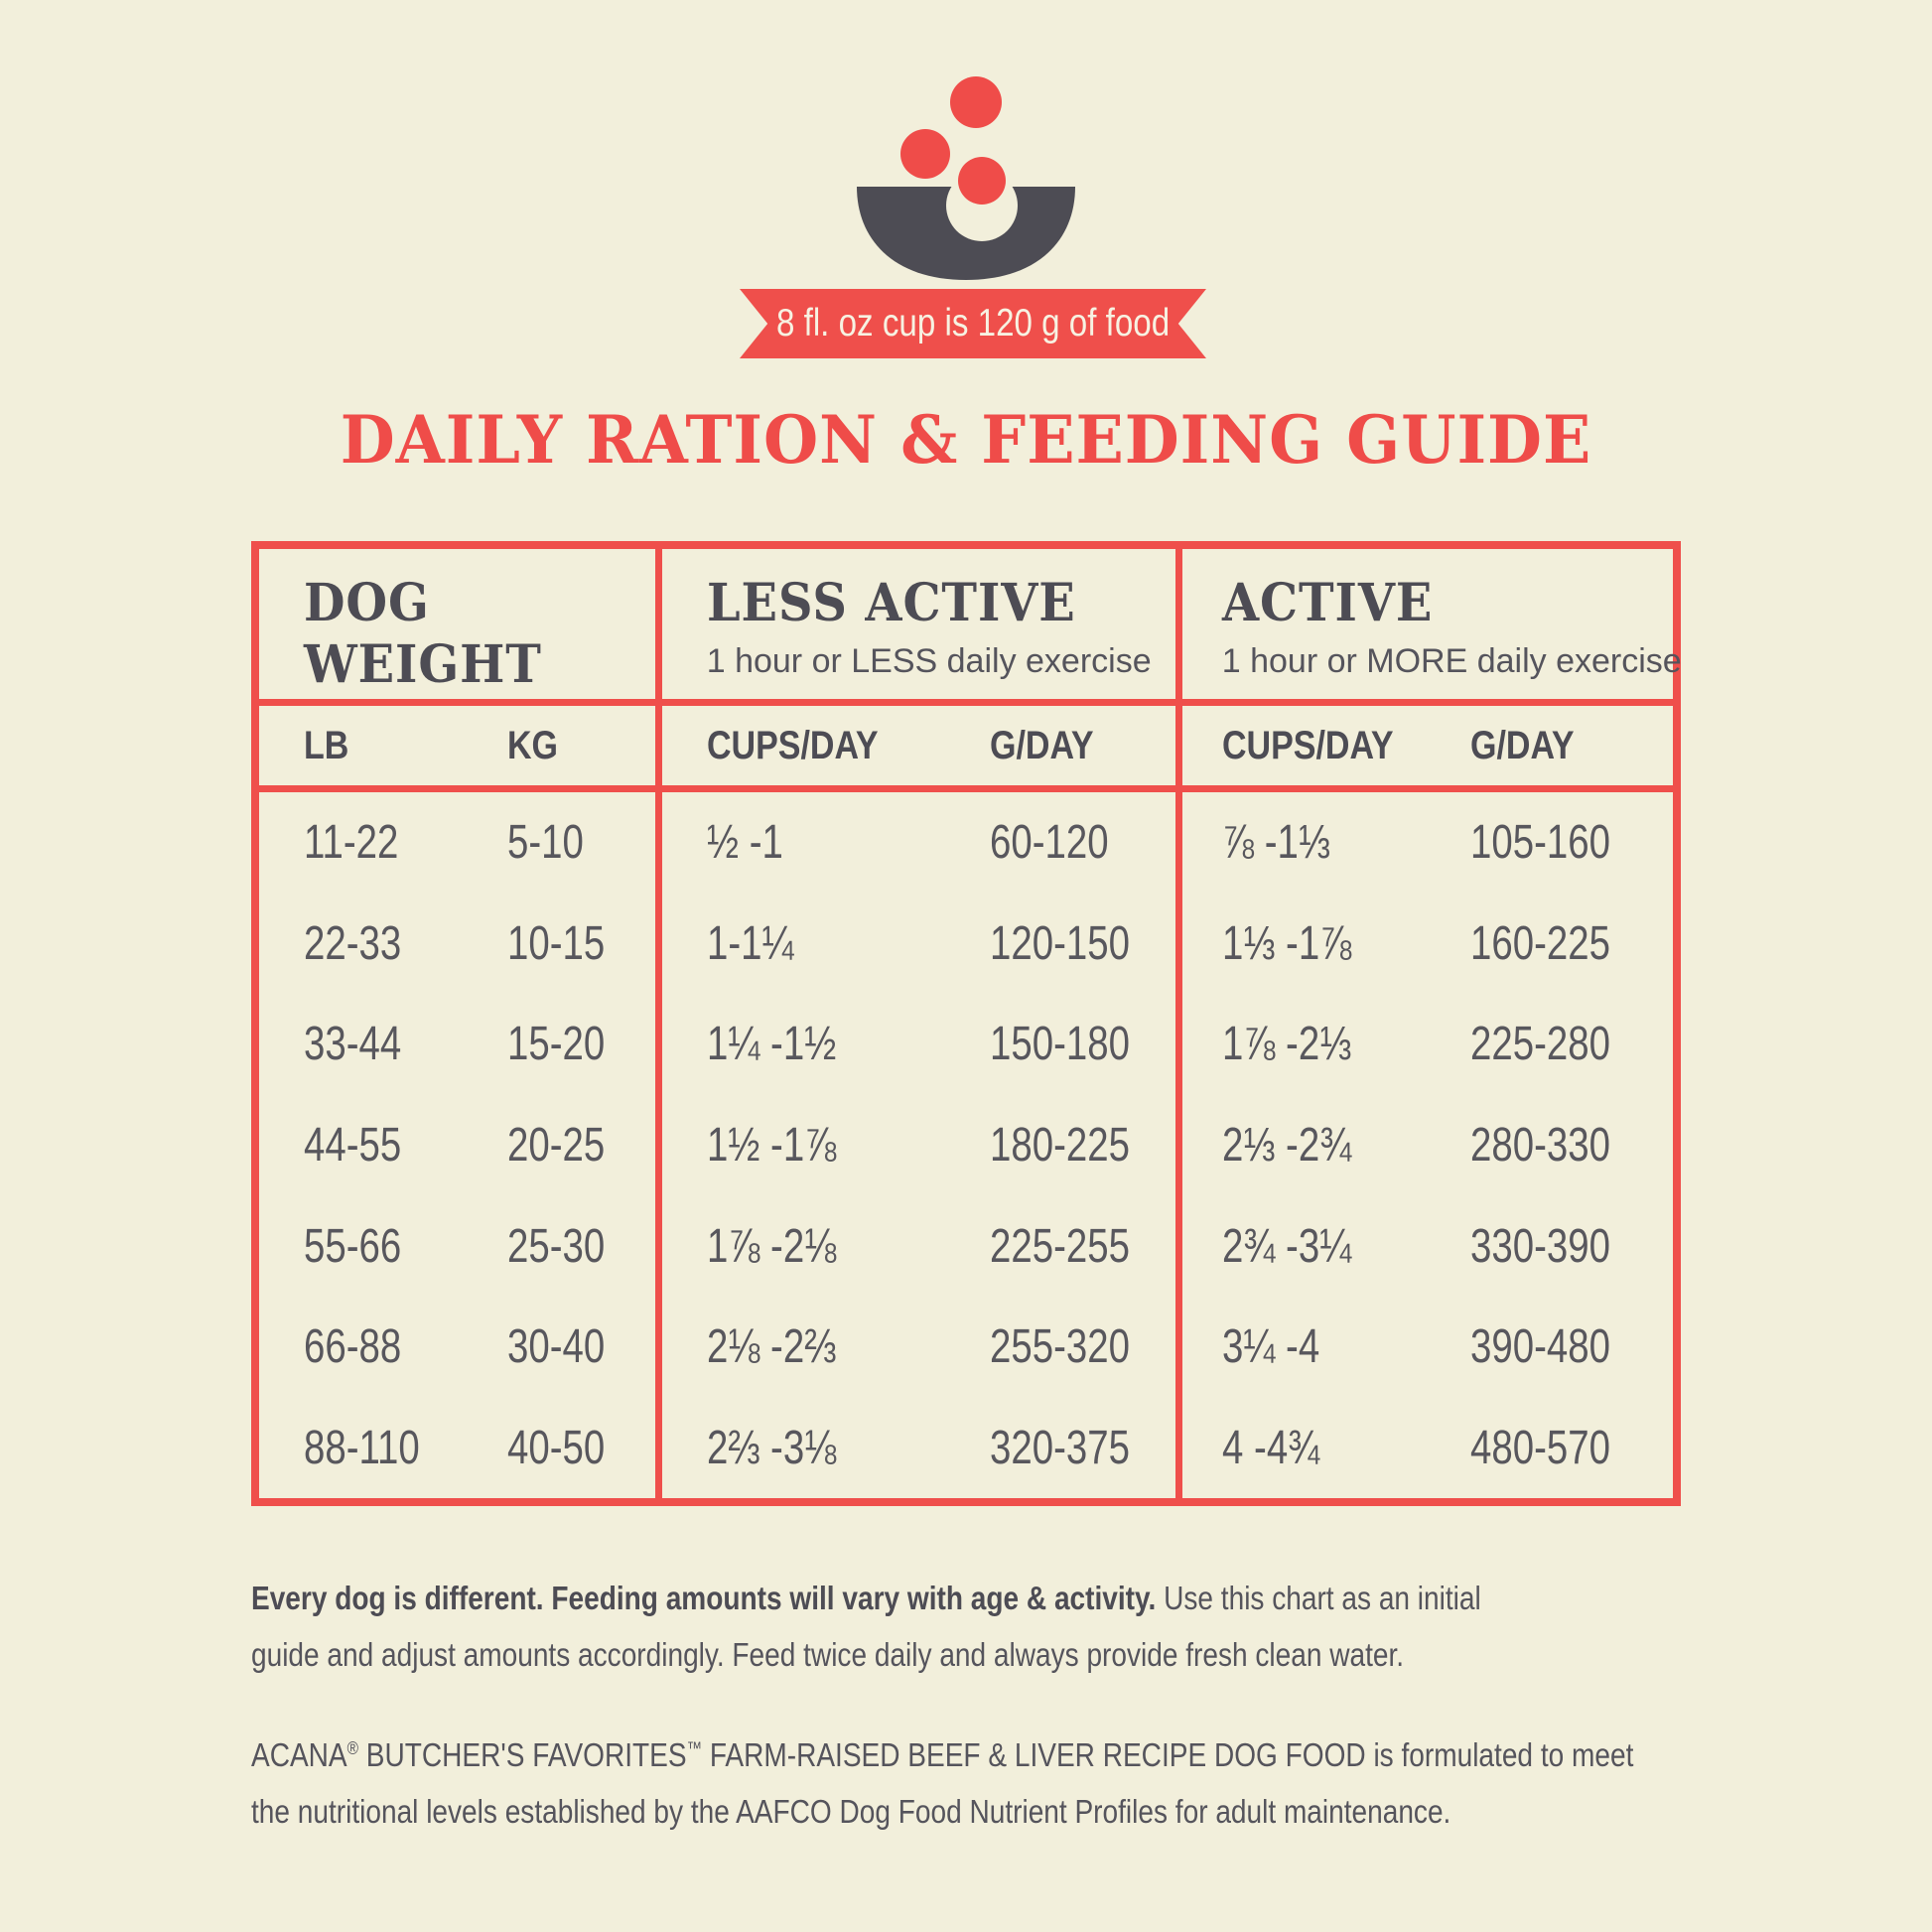 The image size is (1932, 1932). I want to click on cell-kg: 15-20, so click(557, 1045).